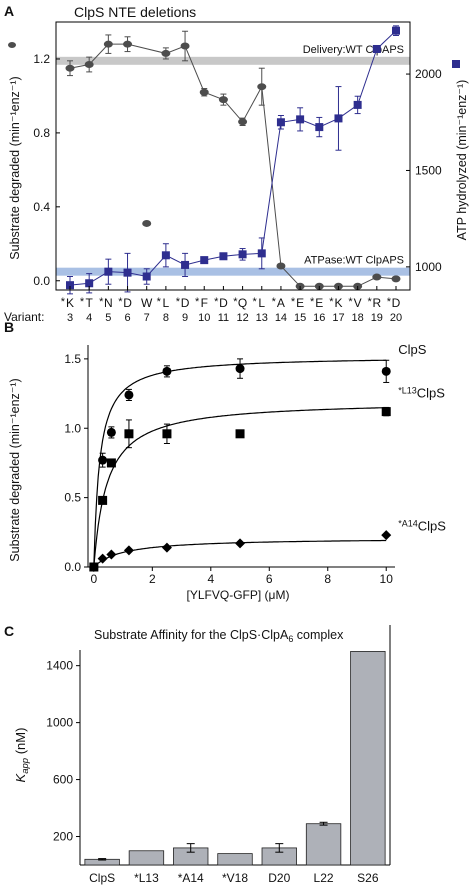 This screenshot has height=887, width=474. I want to click on panel-a-xtick-number: 17, so click(338, 318).